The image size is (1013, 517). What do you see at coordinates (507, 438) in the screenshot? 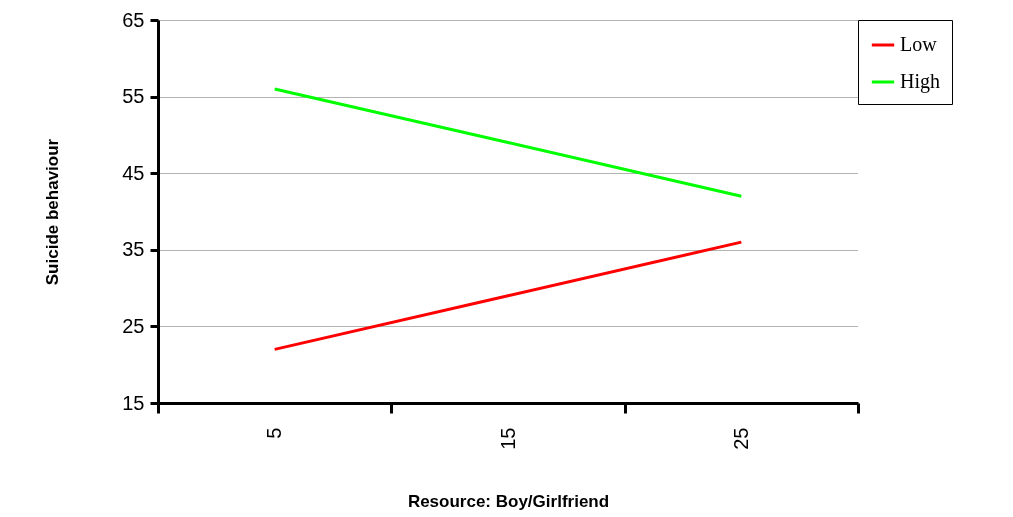
I see `x-tick-label: 15` at bounding box center [507, 438].